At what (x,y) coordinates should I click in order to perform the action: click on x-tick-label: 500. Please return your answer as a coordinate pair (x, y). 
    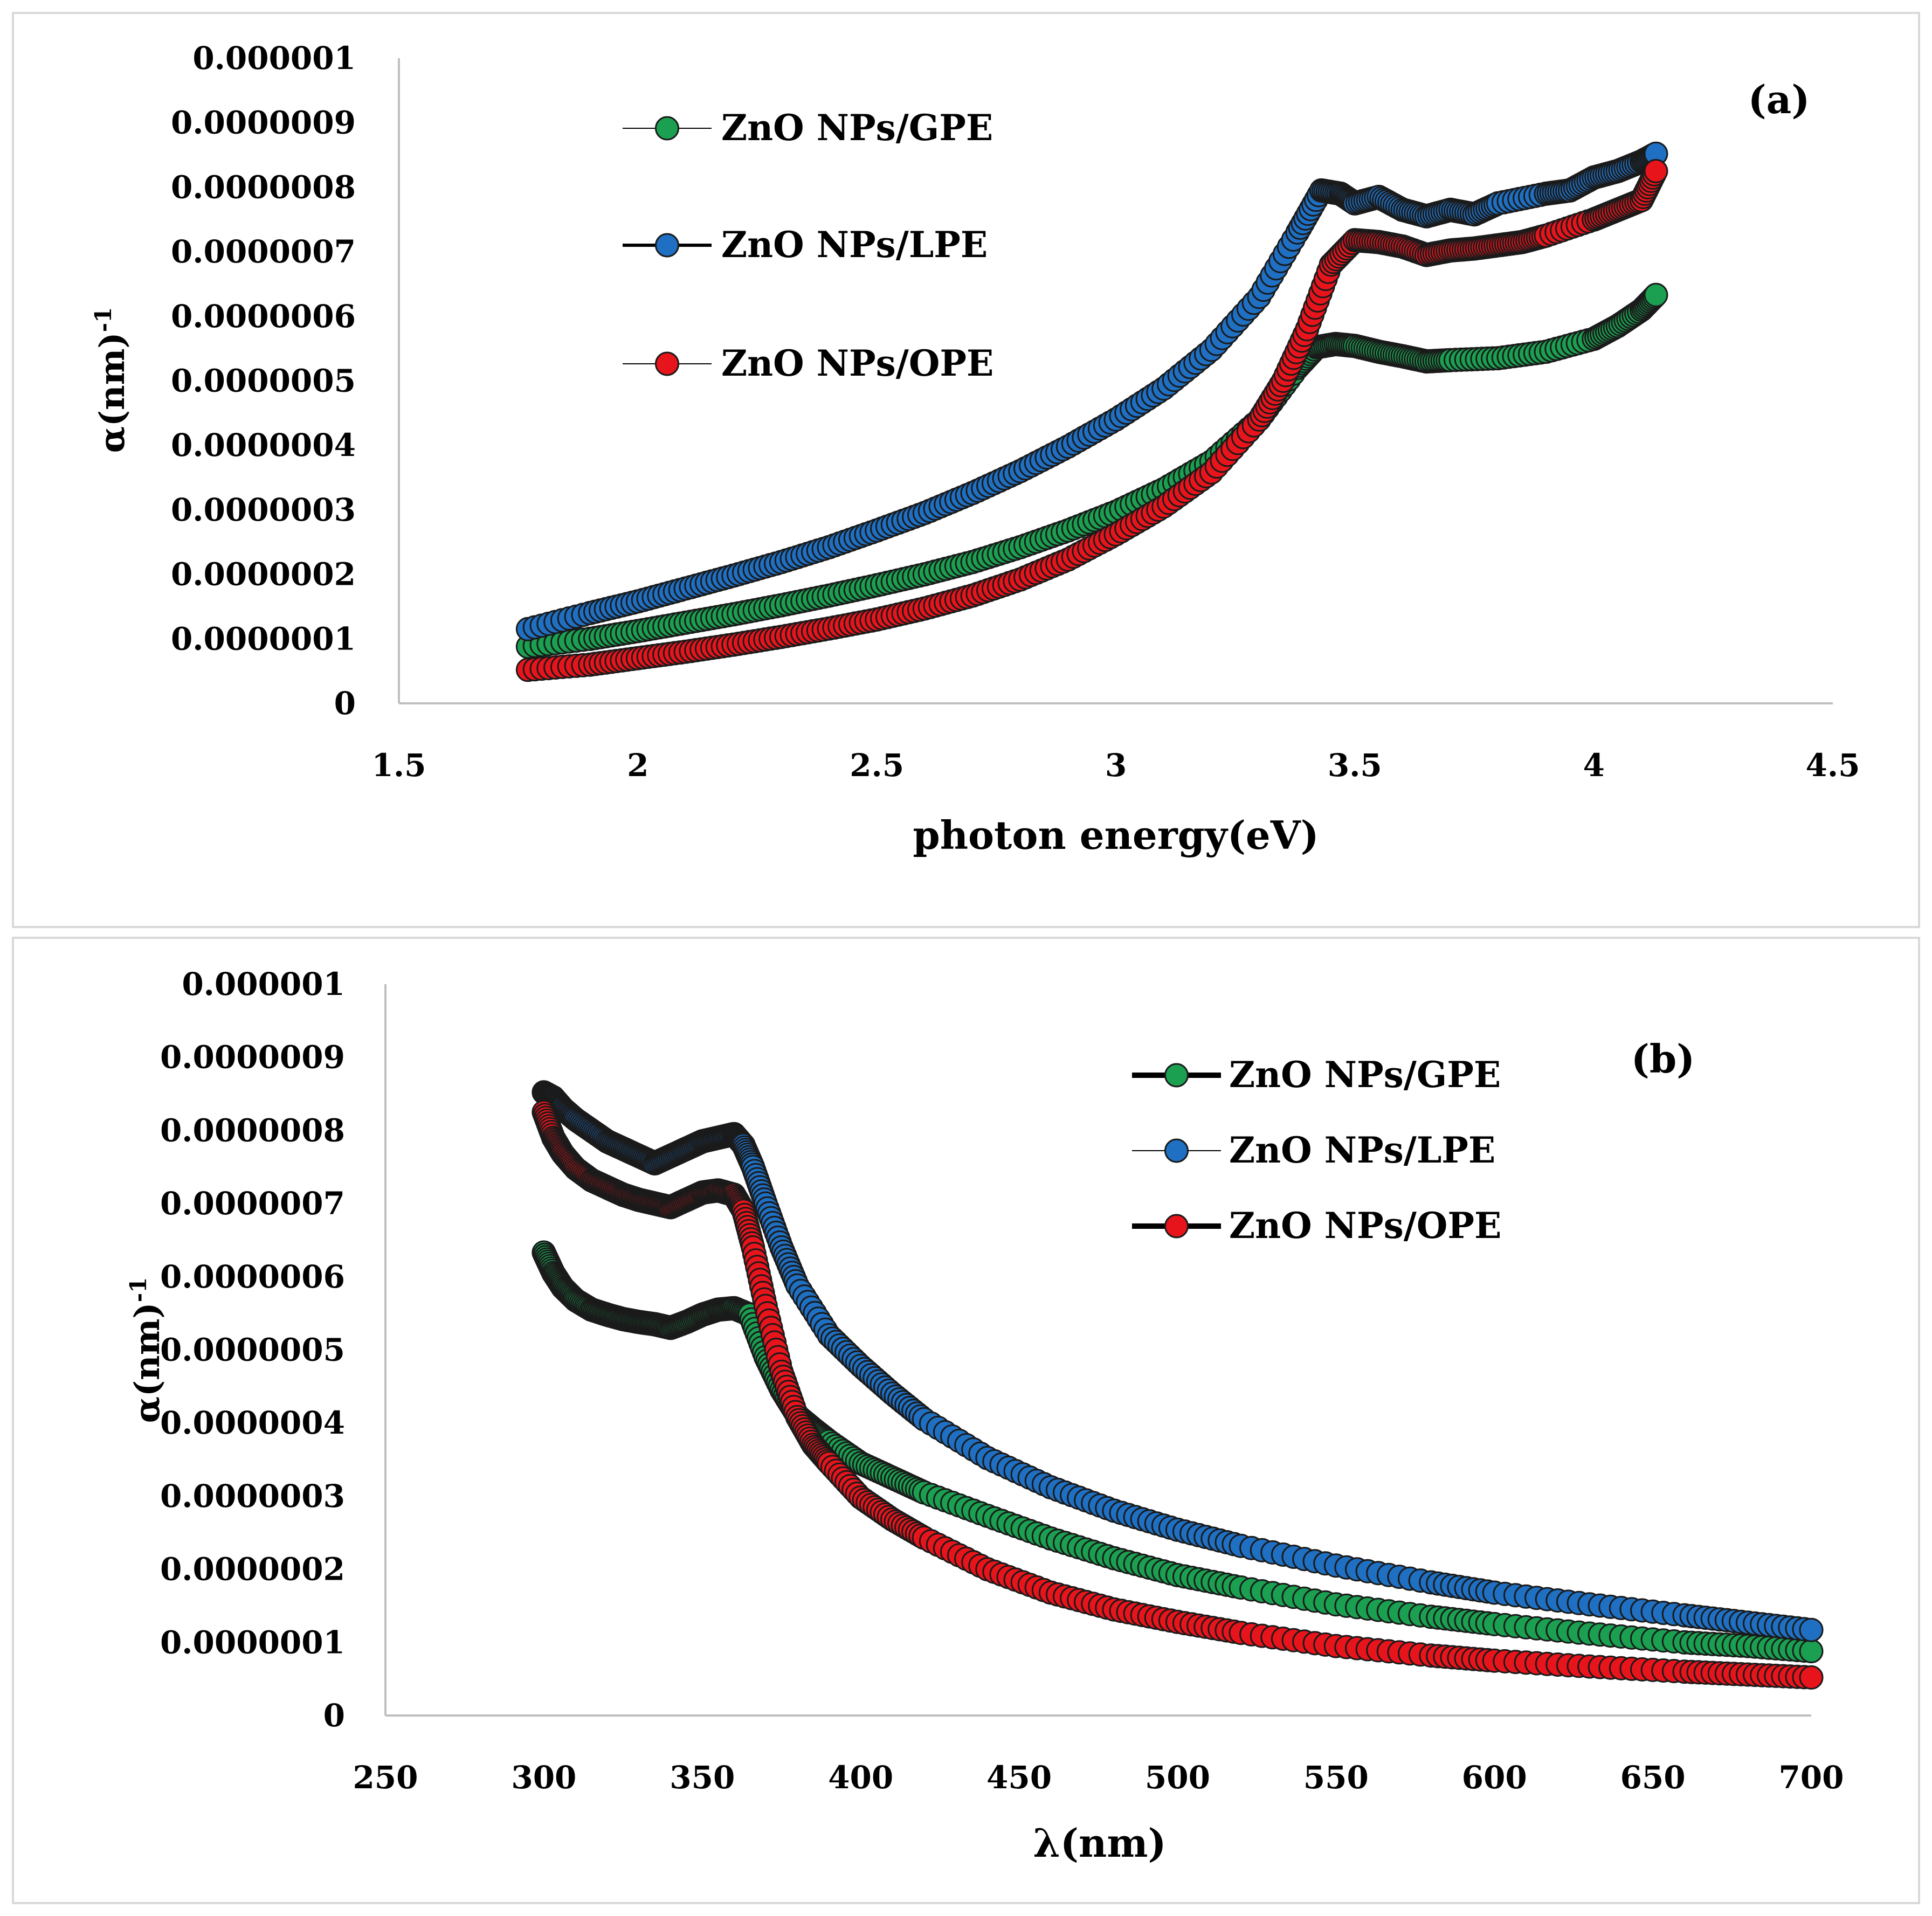
    Looking at the image, I should click on (1177, 1777).